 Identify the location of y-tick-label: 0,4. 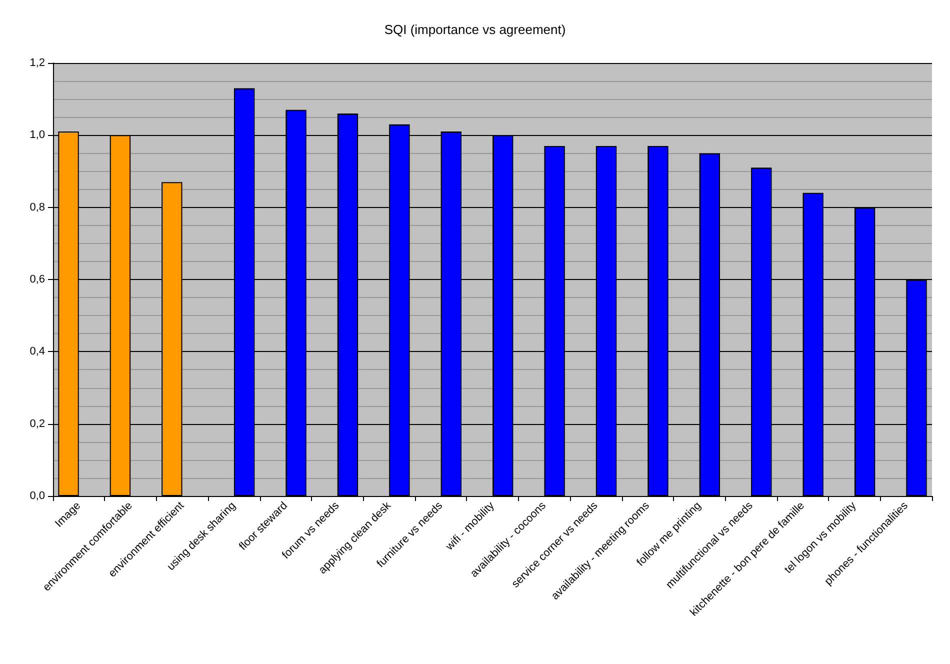
(37, 352).